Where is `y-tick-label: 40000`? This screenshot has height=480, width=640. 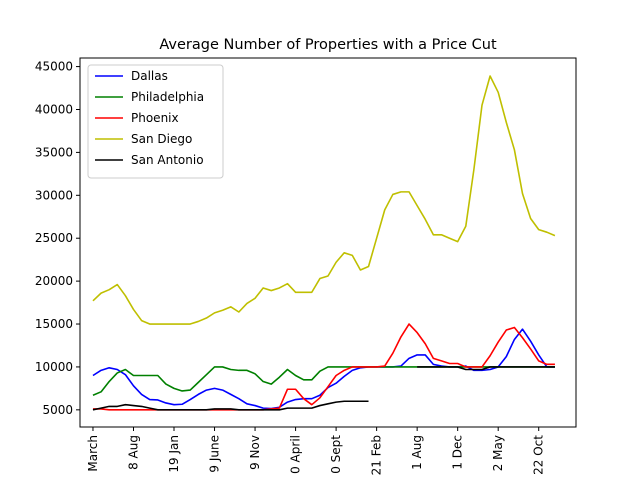
y-tick-label: 40000 is located at coordinates (54, 109).